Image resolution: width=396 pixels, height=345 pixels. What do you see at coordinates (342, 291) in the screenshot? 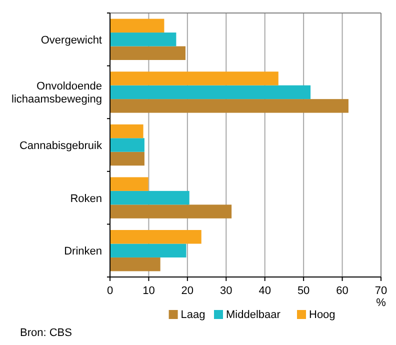
I see `x-tick-label: 60` at bounding box center [342, 291].